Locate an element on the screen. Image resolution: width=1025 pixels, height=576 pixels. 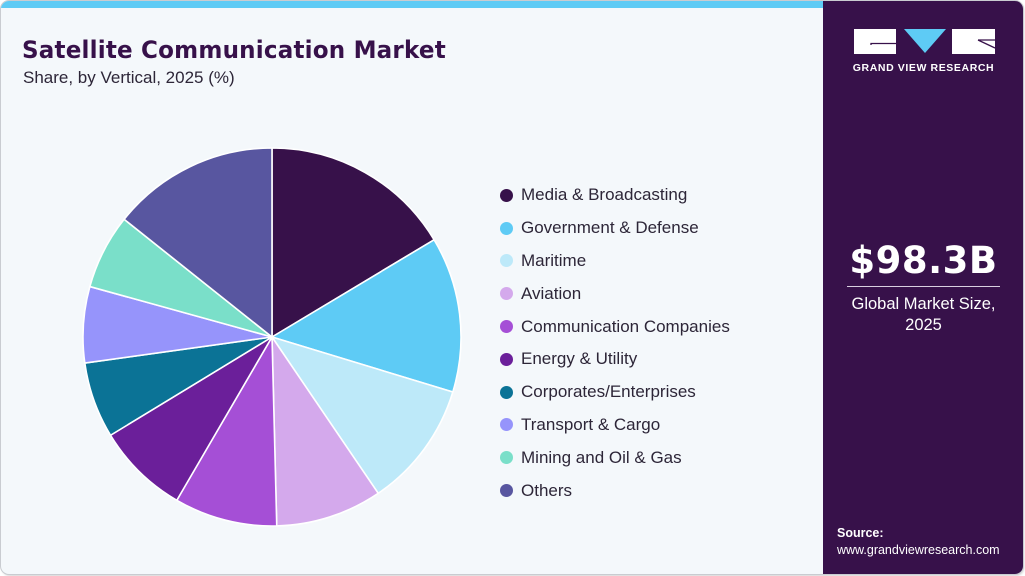
legend-item: Energy & Utility is located at coordinates (615, 359).